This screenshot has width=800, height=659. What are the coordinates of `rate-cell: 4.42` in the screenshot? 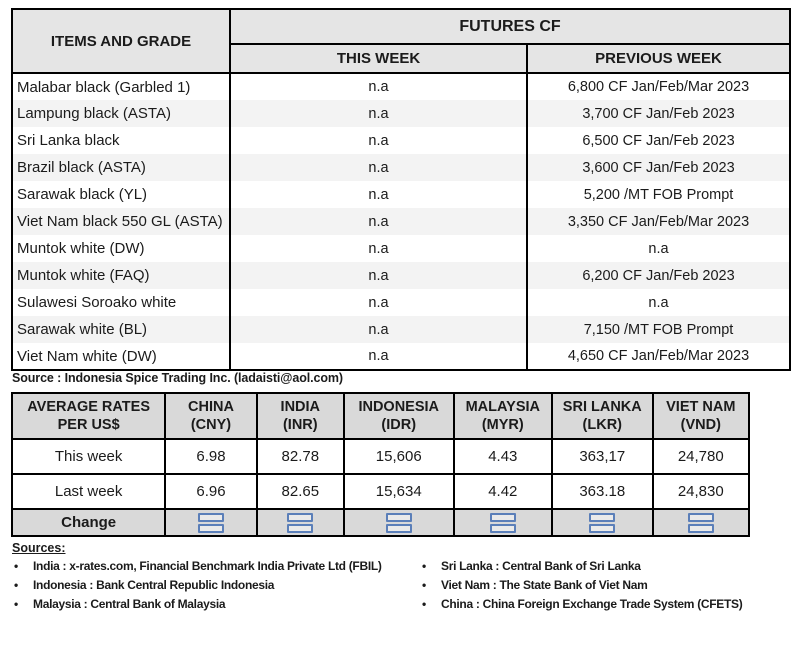 It's located at (503, 491).